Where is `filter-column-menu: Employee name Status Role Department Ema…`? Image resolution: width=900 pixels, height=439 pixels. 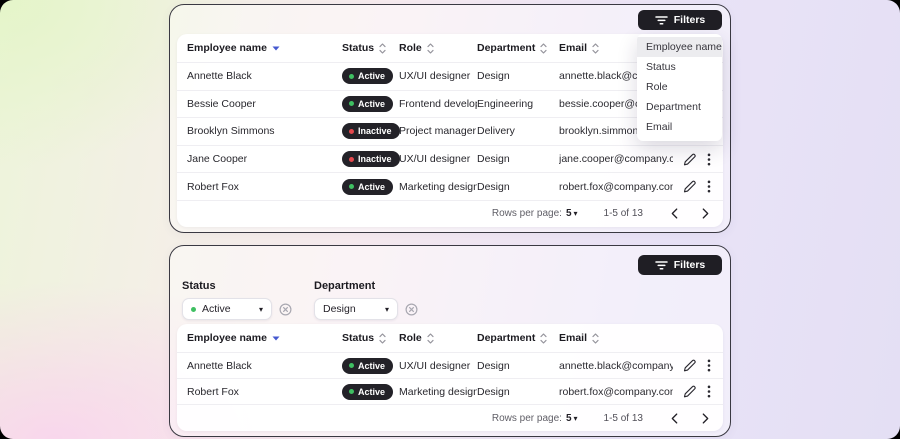
filter-column-menu: Employee name Status Role Department Ema… is located at coordinates (679, 87).